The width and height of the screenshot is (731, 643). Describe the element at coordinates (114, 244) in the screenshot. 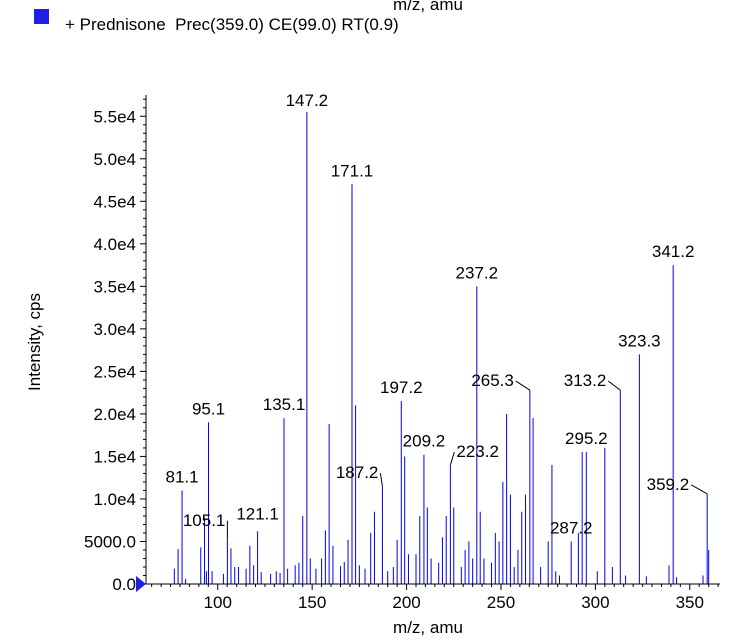

I see `y-tick-label: 4.0e4` at that location.